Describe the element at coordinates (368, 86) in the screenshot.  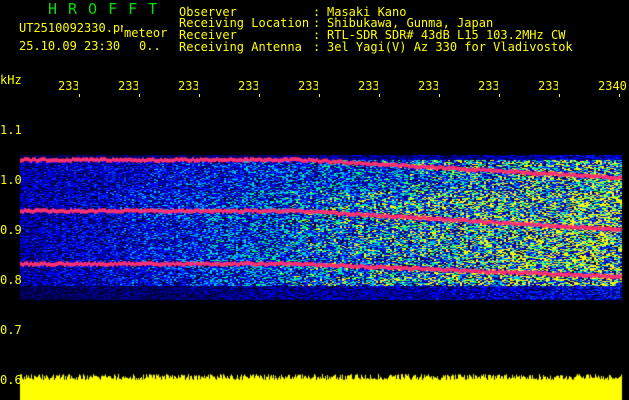
I see `x-tick-label: 2336` at that location.